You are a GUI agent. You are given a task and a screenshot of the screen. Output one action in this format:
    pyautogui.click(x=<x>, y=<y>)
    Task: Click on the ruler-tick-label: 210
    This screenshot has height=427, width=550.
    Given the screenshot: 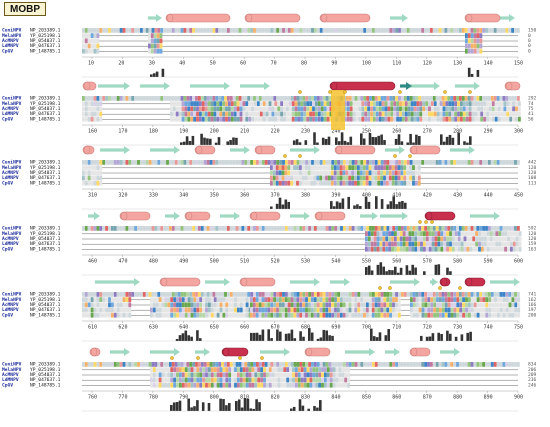 What is the action you would take?
    pyautogui.click(x=244, y=132)
    